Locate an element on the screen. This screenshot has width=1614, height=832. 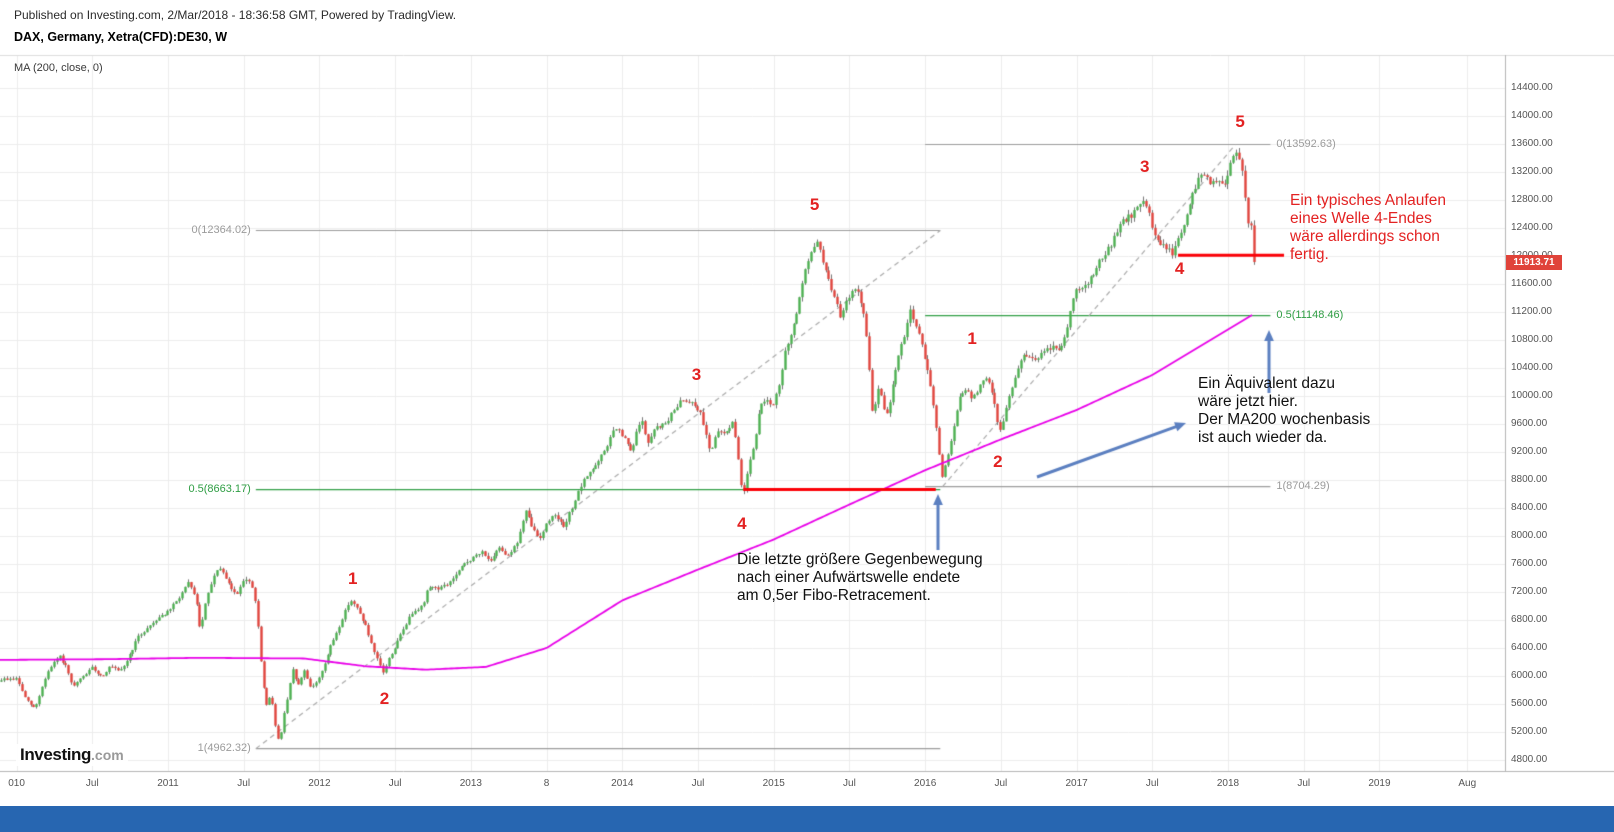
x-axis-label: Aug is located at coordinates (1467, 783).